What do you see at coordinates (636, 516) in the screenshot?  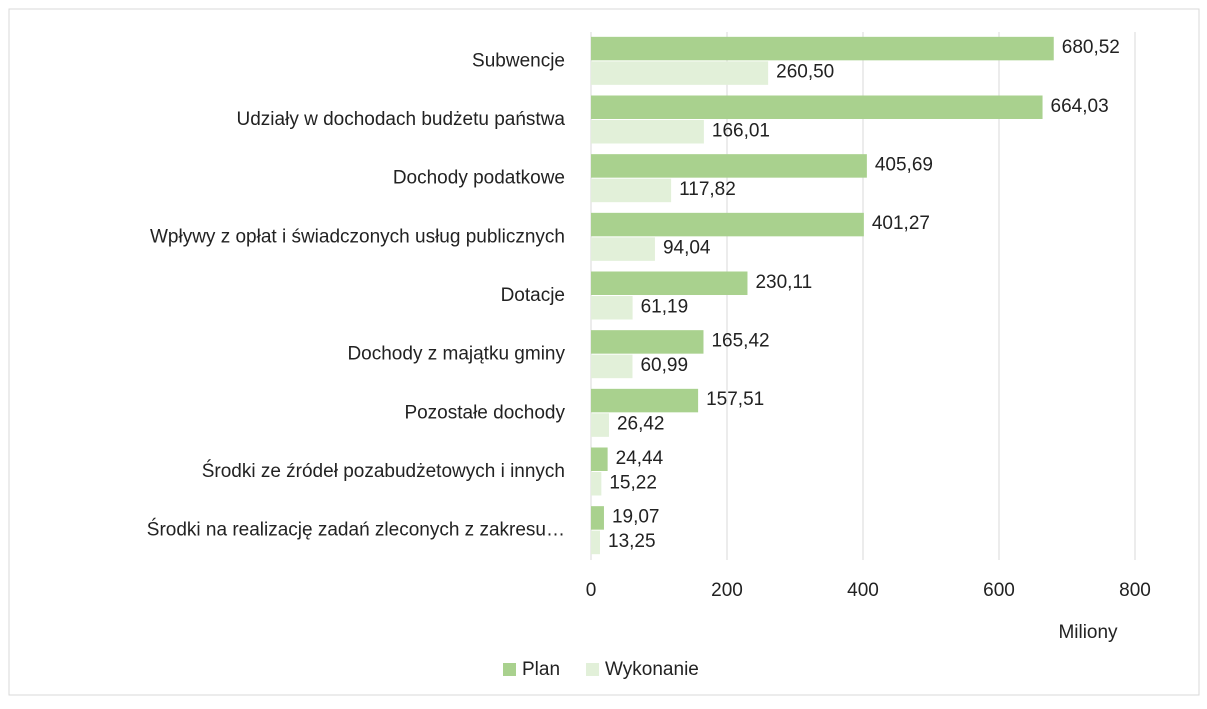 I see `data-label: 19,07` at bounding box center [636, 516].